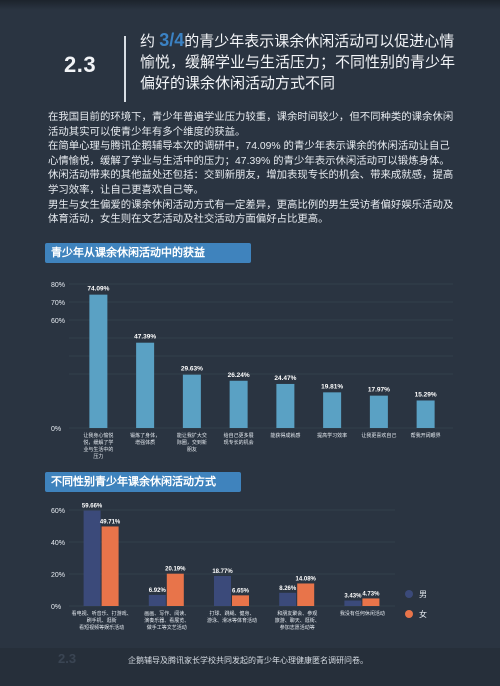 The width and height of the screenshot is (500, 686). I want to click on section-number: 2.3, so click(80, 64).